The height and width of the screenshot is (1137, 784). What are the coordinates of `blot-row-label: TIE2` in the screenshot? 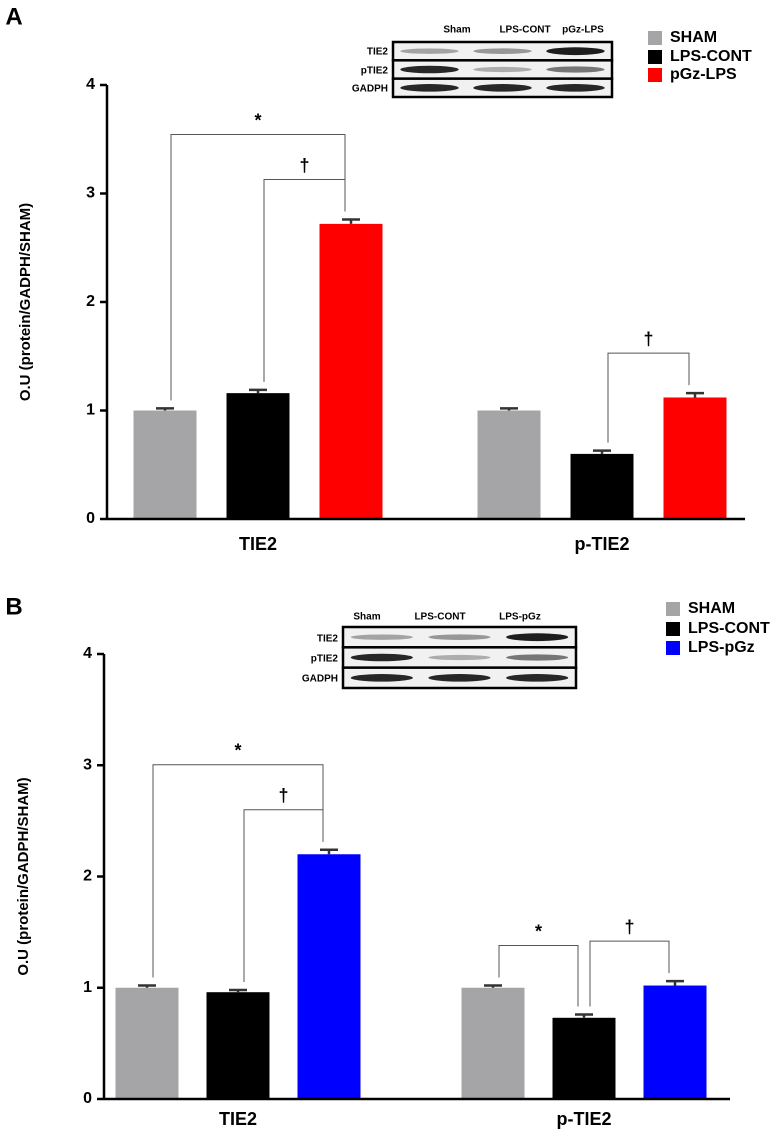 It's located at (378, 52).